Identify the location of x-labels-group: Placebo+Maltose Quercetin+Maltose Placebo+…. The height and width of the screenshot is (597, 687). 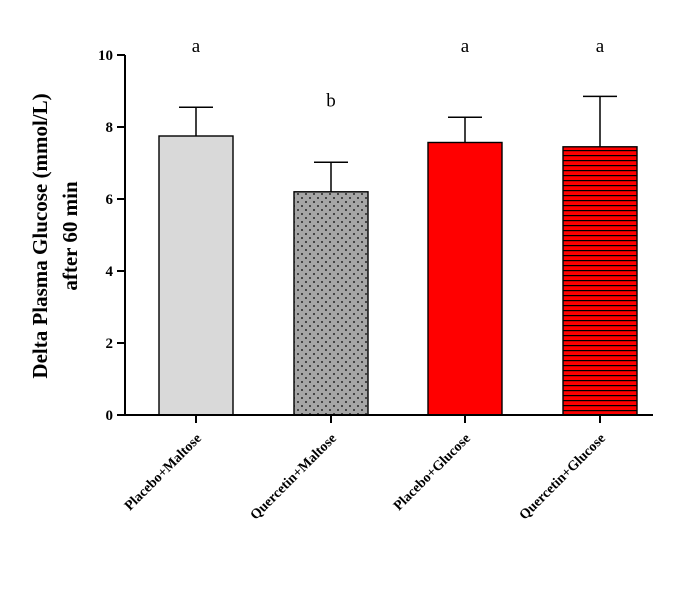
(365, 469).